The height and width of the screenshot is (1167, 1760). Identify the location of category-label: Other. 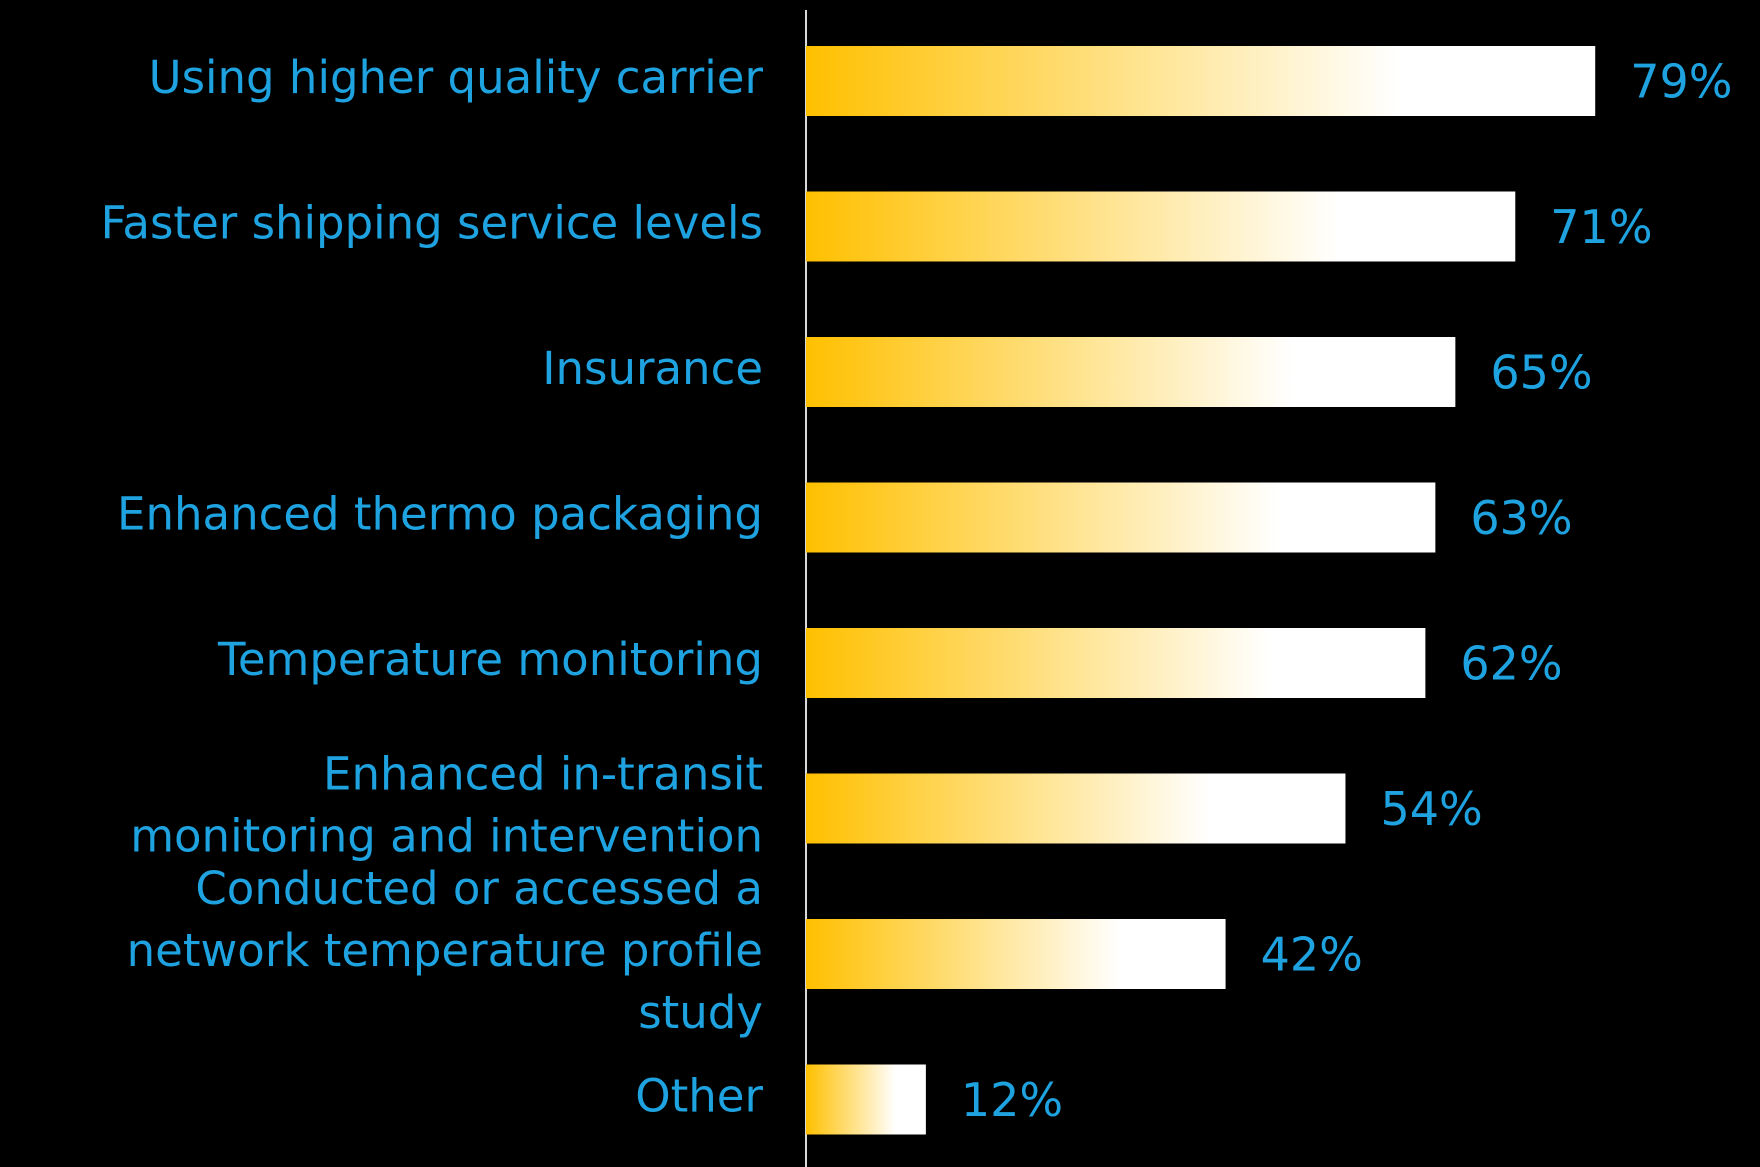
(699, 1096).